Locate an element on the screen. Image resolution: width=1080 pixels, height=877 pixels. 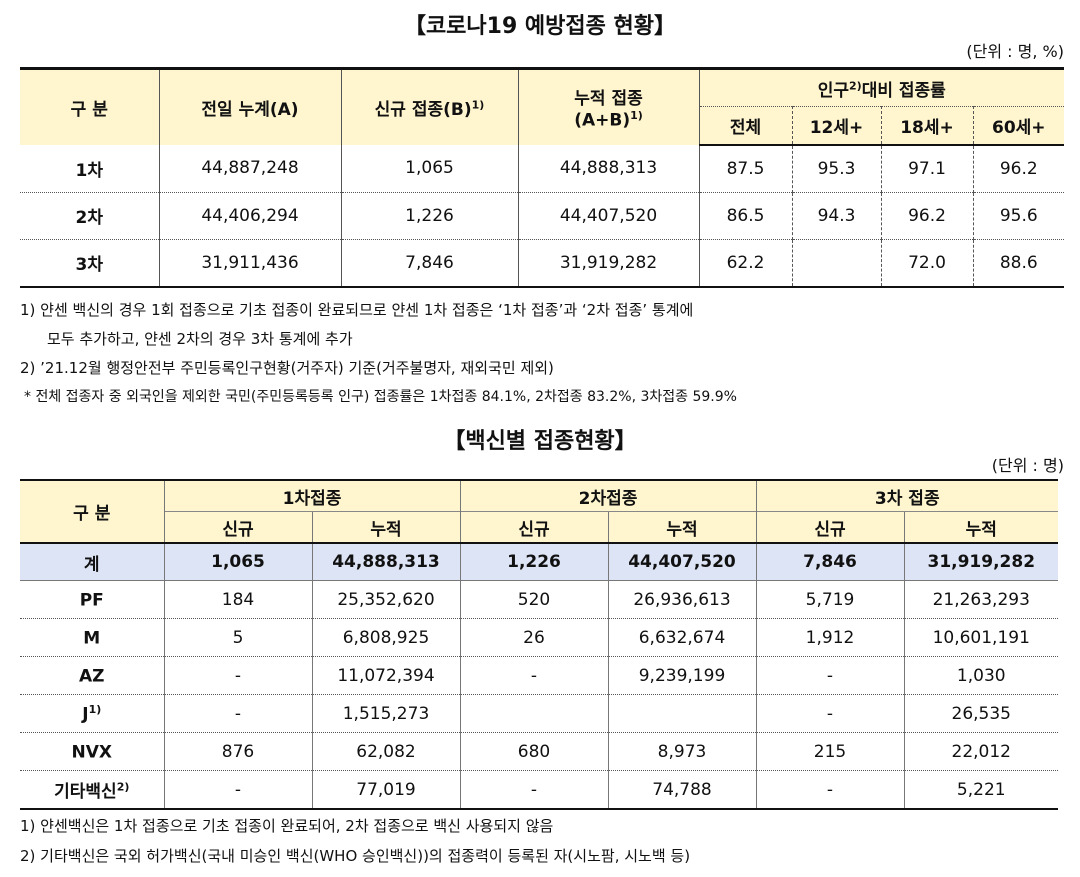
cell-prev: 44,887,248 is located at coordinates (249, 168).